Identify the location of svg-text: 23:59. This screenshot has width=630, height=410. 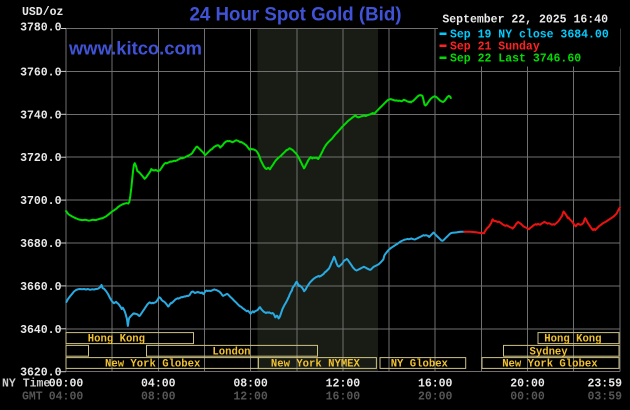
(604, 384).